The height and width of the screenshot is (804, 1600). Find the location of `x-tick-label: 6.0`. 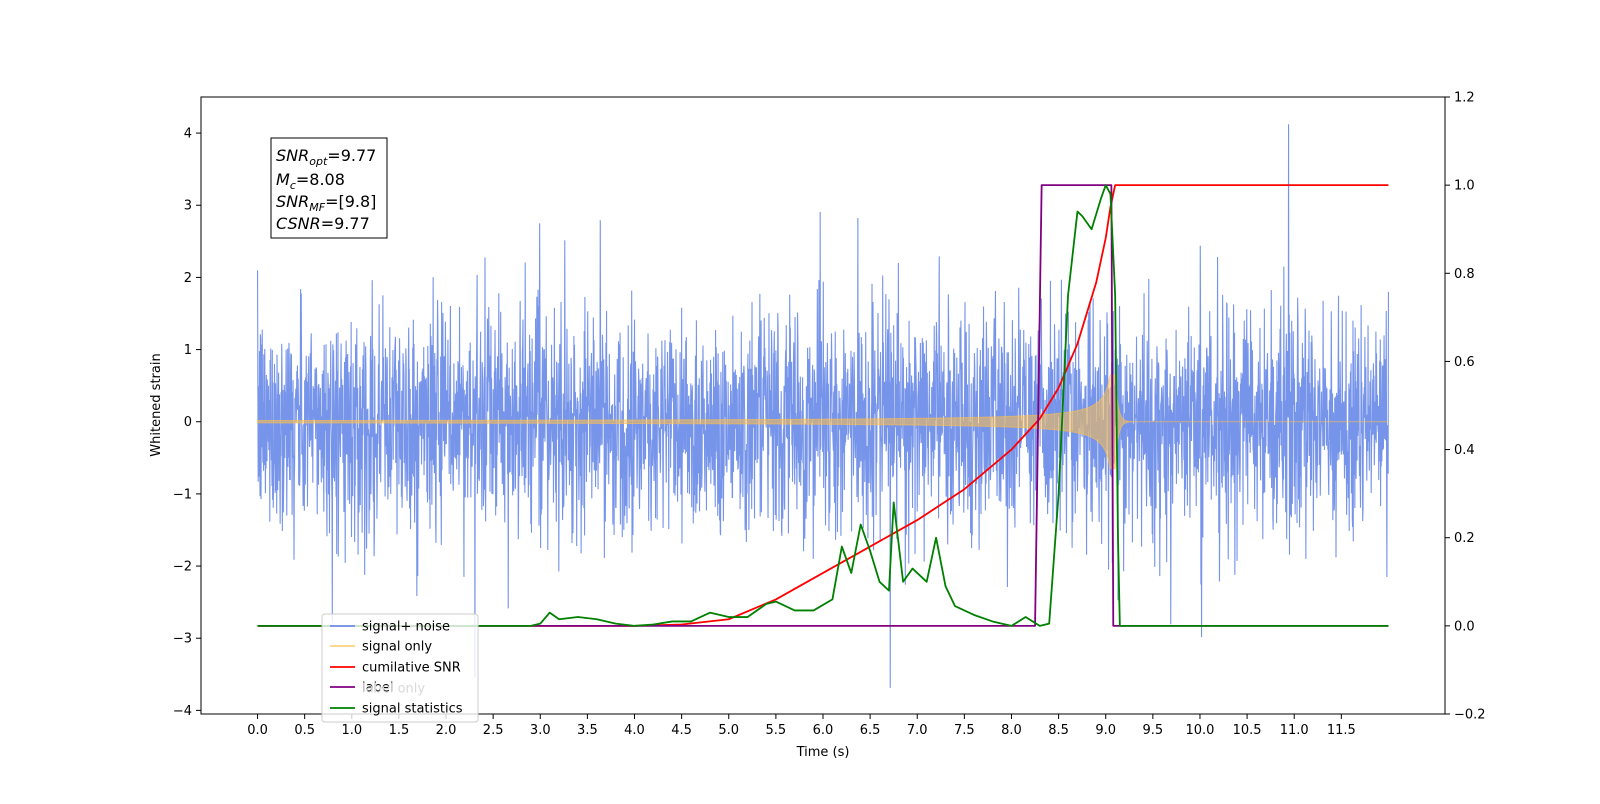

x-tick-label: 6.0 is located at coordinates (823, 730).